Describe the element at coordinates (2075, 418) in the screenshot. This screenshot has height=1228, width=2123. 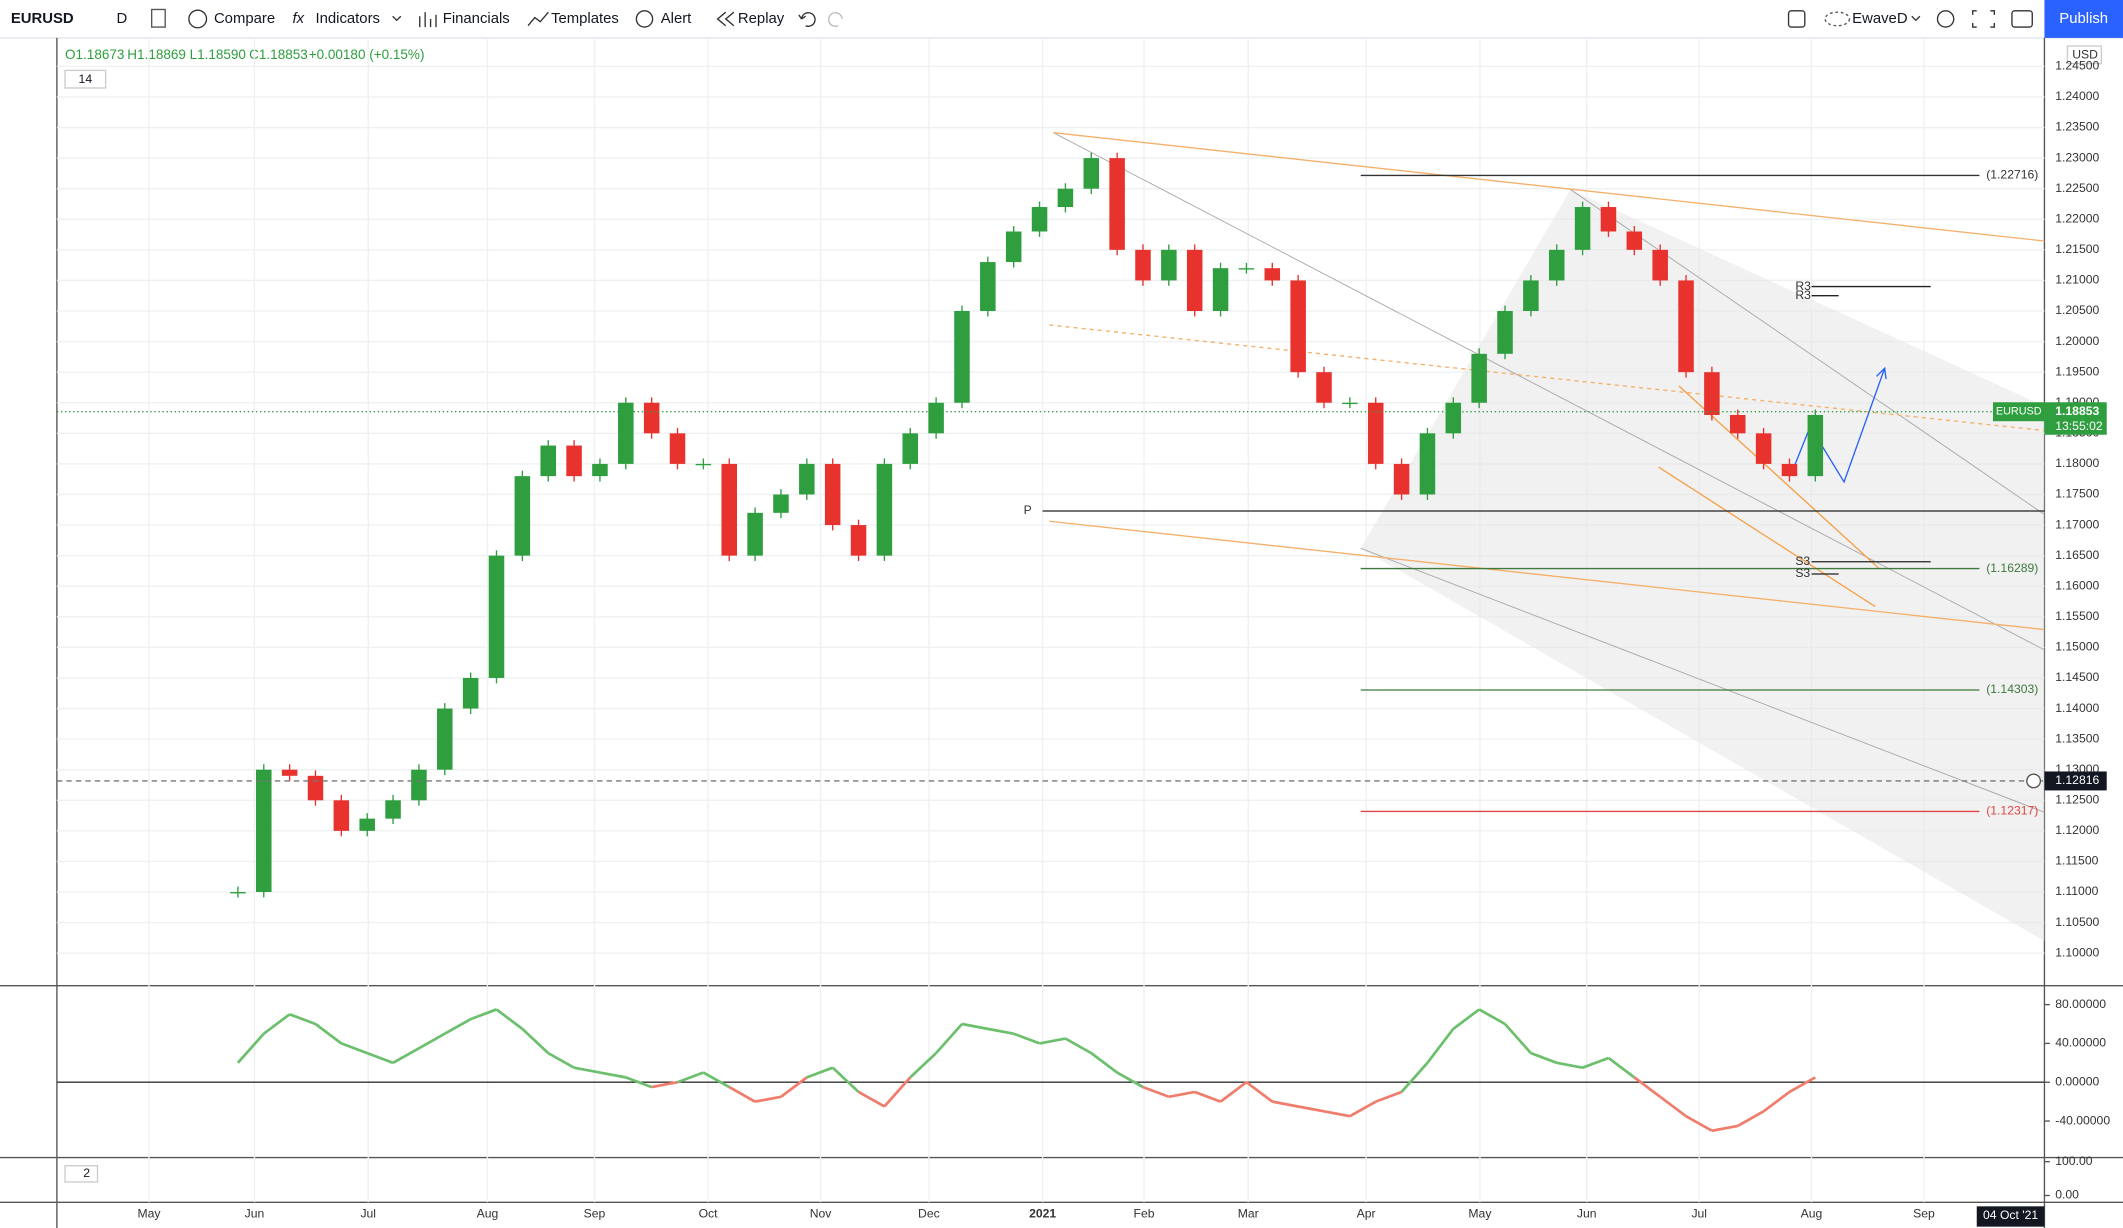
I see `last-price-tag` at that location.